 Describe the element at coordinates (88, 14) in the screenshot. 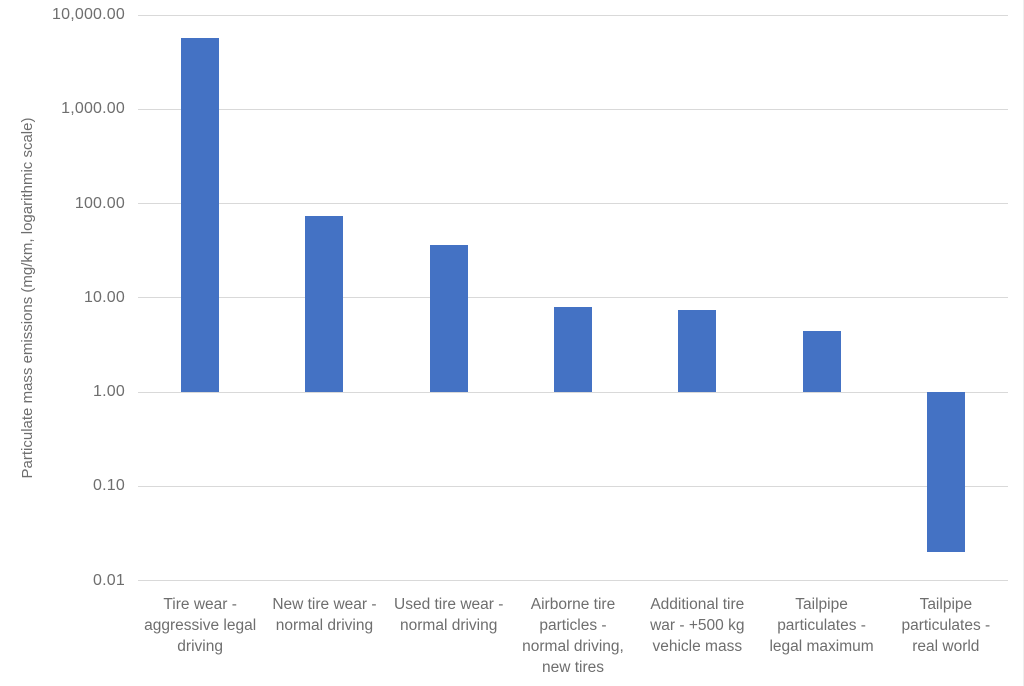

I see `y-tick-label: 10,000.00` at that location.